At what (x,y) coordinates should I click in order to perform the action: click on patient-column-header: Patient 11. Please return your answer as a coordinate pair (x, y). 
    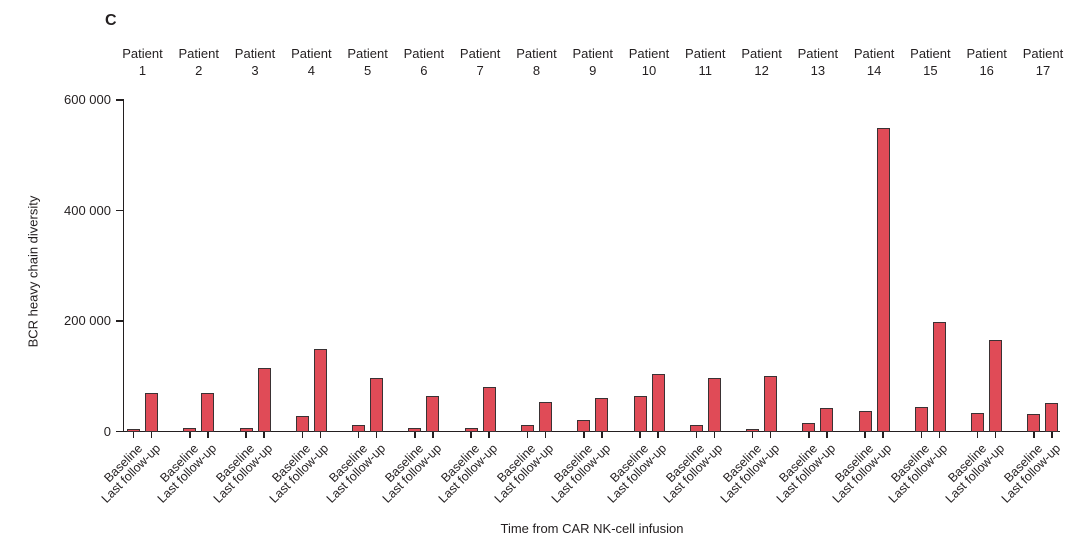
    Looking at the image, I should click on (705, 62).